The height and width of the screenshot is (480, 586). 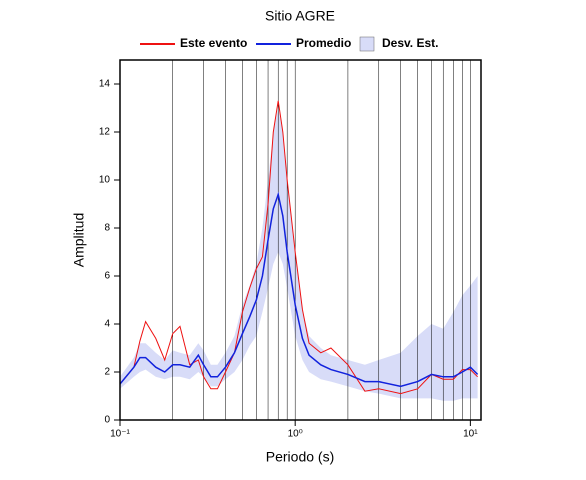 I want to click on y-tick-label: 8, so click(x=107, y=228).